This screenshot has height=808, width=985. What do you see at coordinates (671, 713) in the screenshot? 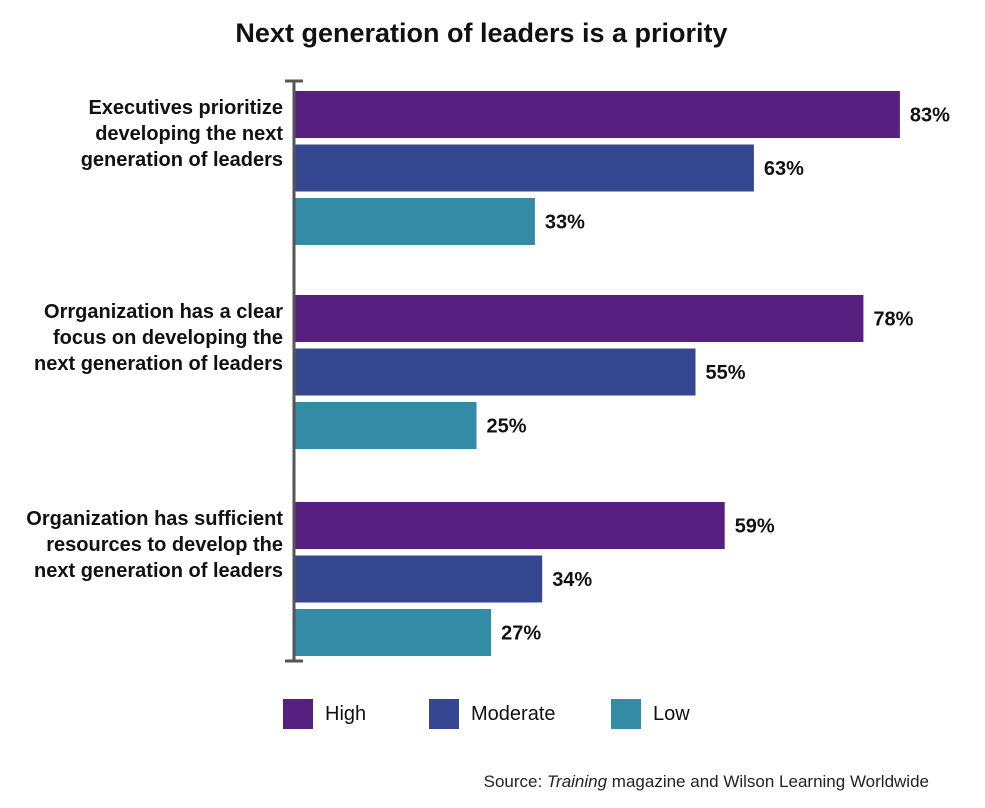
I see `legend-label-low: Low` at bounding box center [671, 713].